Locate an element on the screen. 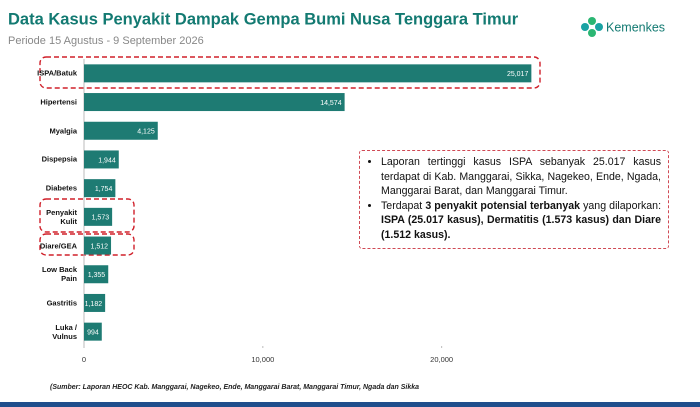 Image resolution: width=700 pixels, height=407 pixels. category-label: Penyakit Kulit is located at coordinates (61, 216).